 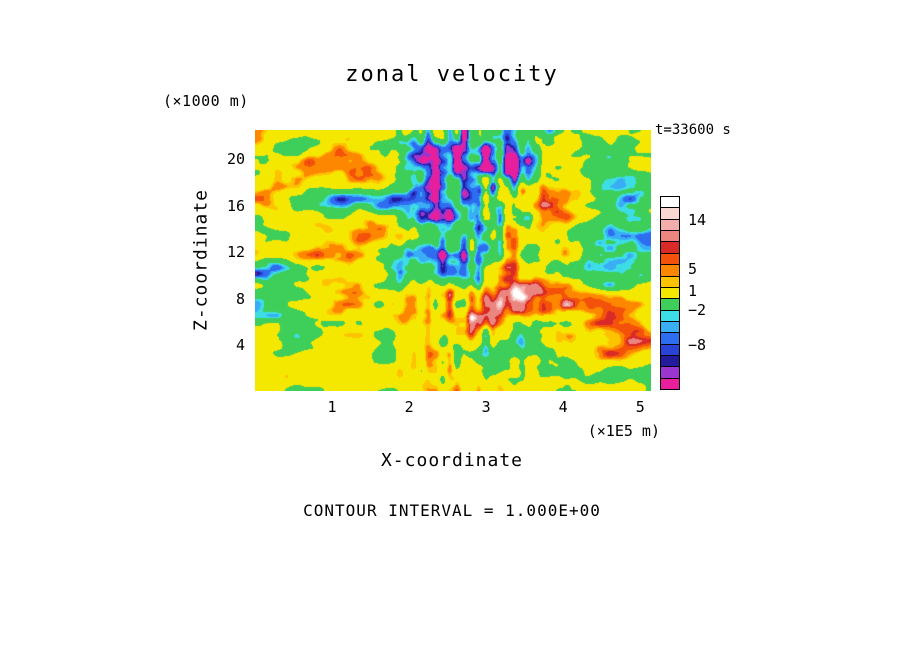 I want to click on colorbar, so click(x=670, y=293).